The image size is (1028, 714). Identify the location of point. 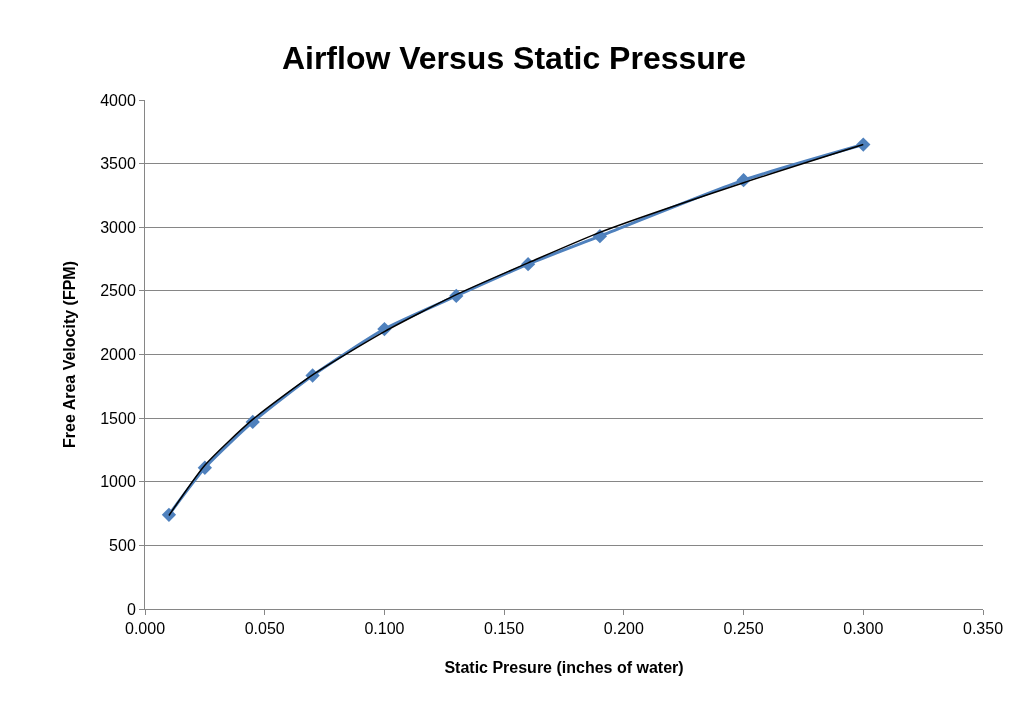
(169, 514).